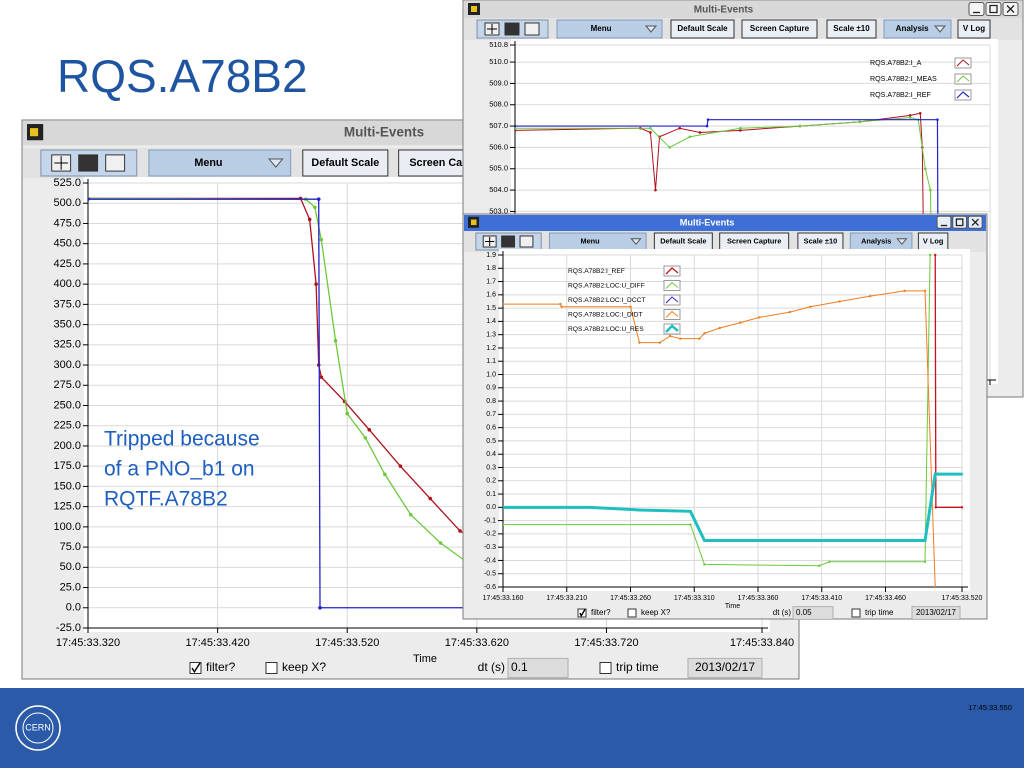 The image size is (1024, 768). What do you see at coordinates (630, 598) in the screenshot?
I see `x-tick-label: 17:45:33.260` at bounding box center [630, 598].